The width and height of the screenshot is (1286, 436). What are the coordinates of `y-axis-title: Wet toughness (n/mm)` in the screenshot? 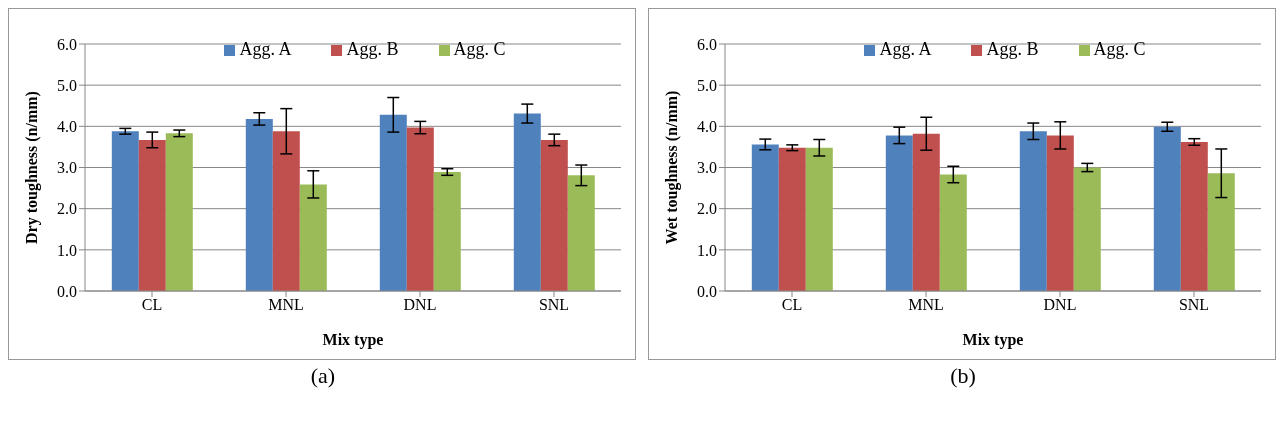 It's located at (671, 167).